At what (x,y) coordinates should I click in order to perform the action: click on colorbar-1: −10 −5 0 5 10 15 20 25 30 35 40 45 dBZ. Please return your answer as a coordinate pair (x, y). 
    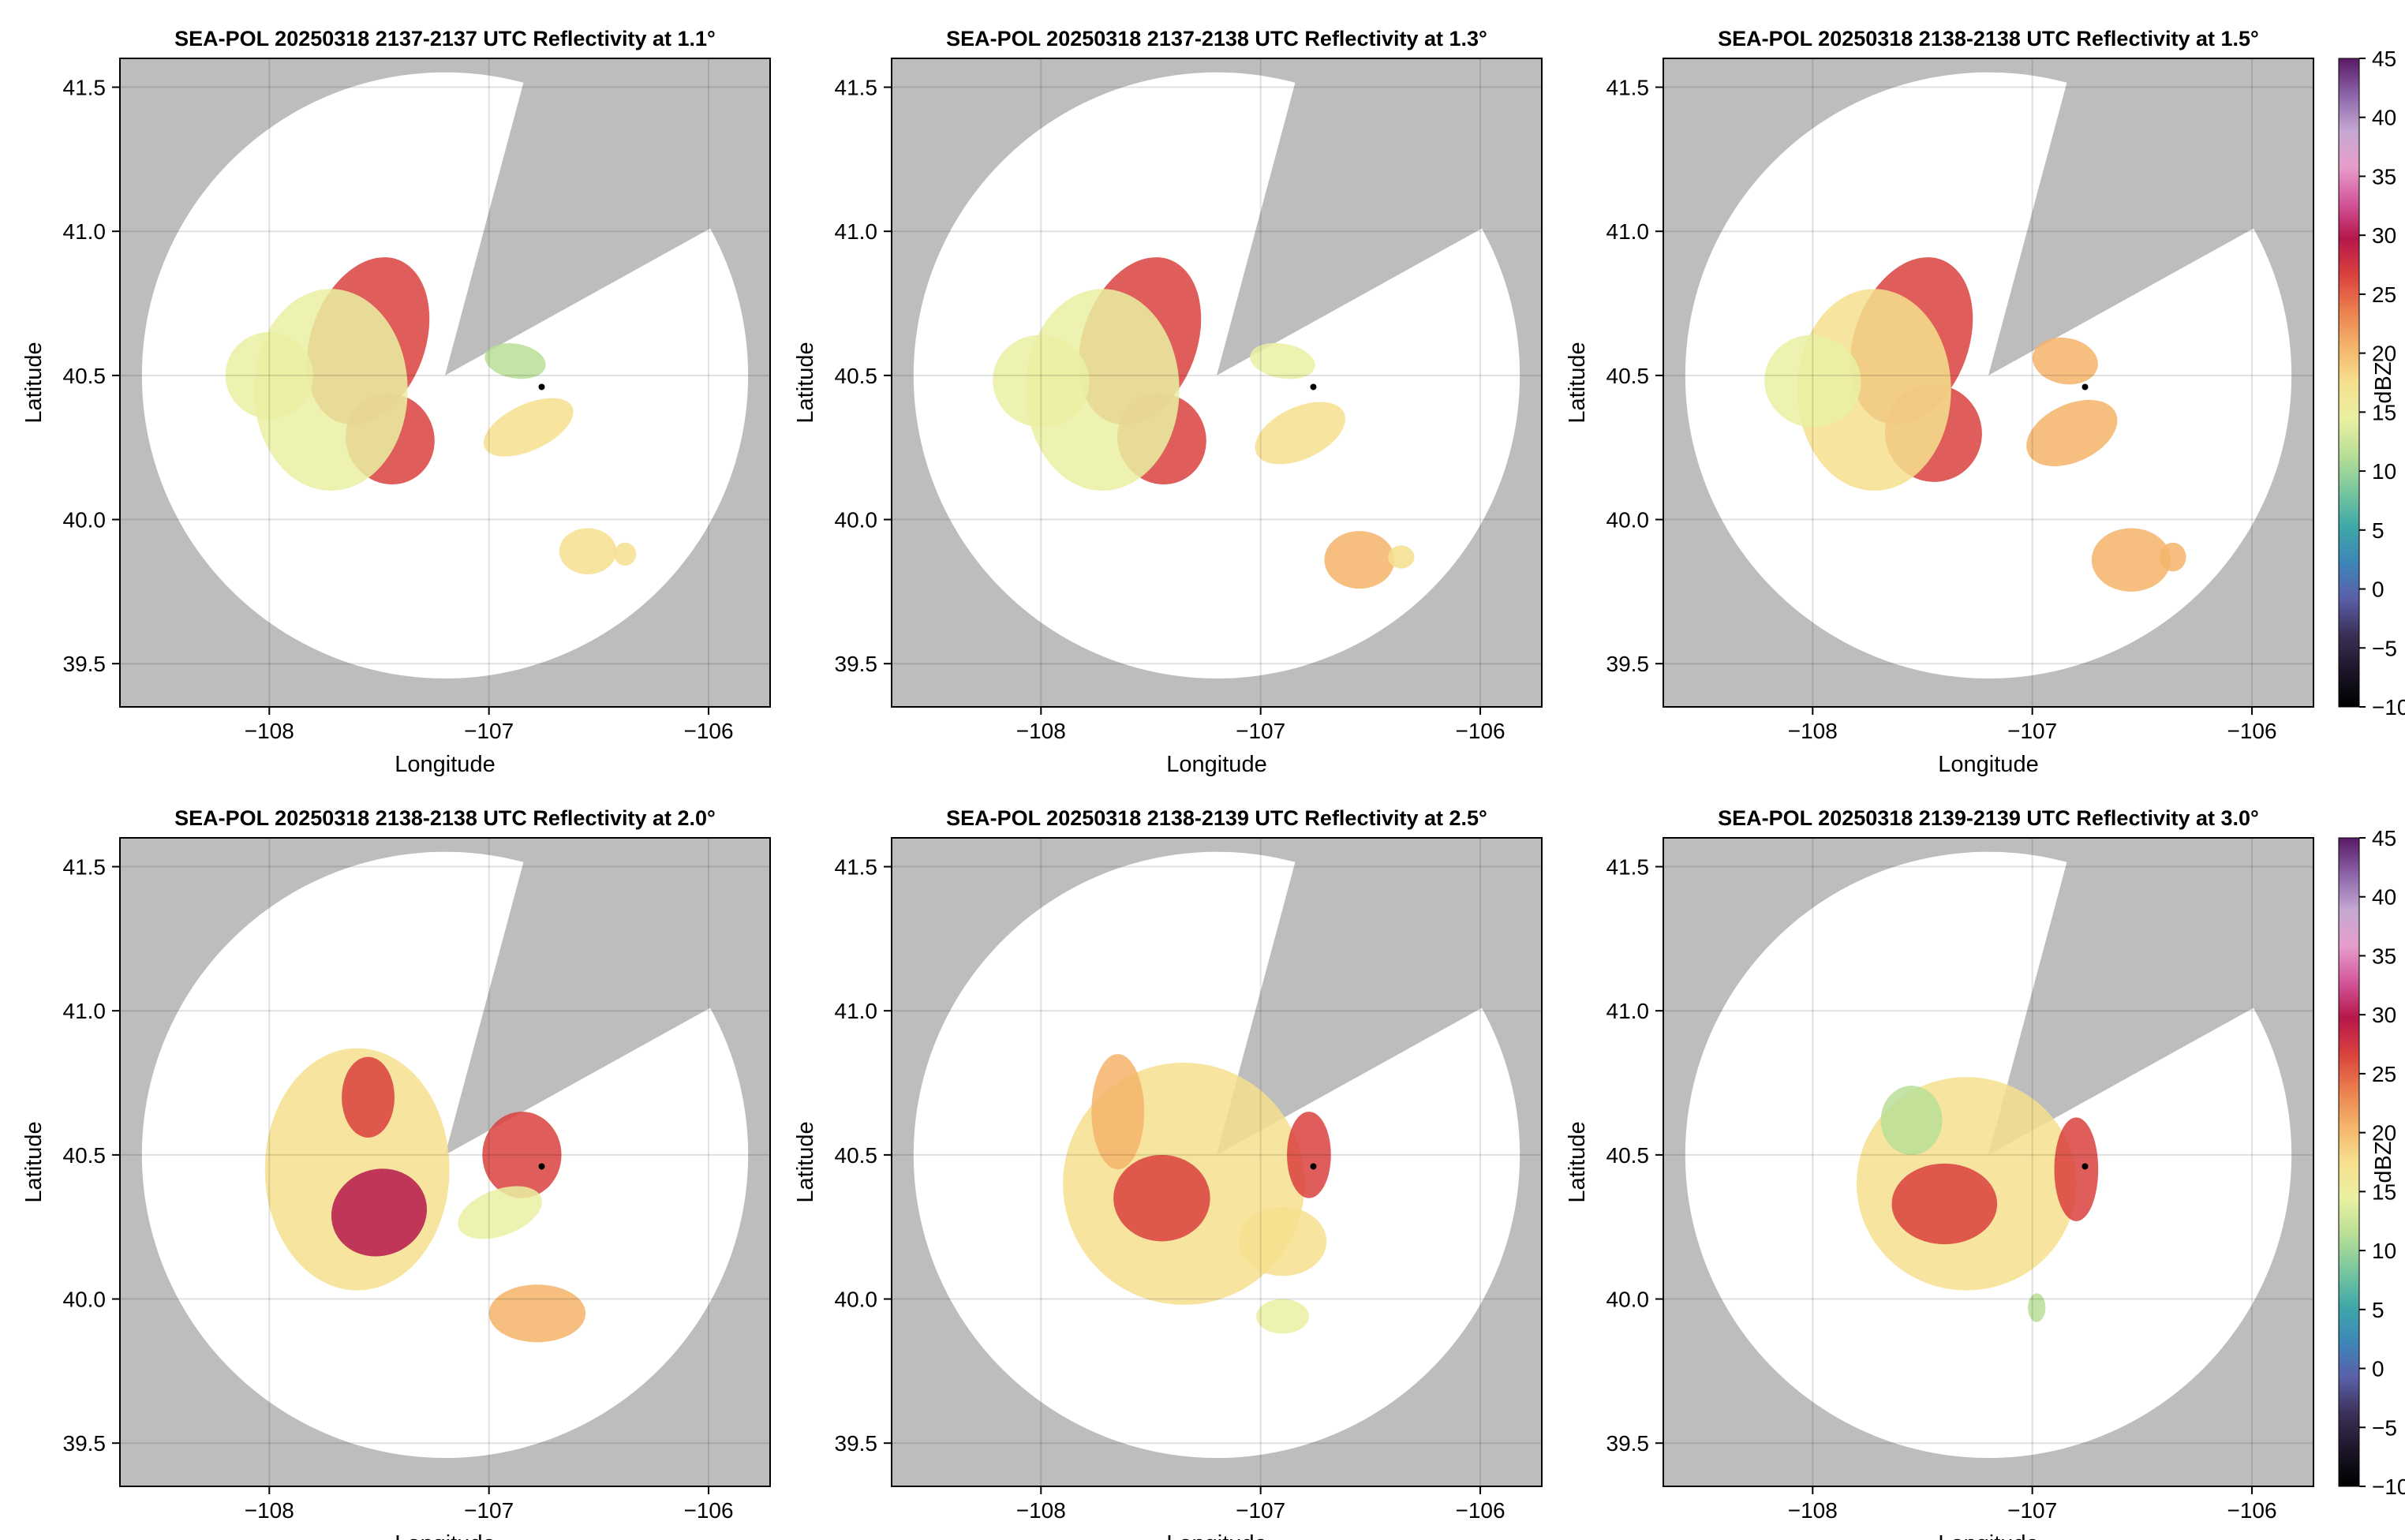
    Looking at the image, I should click on (2372, 383).